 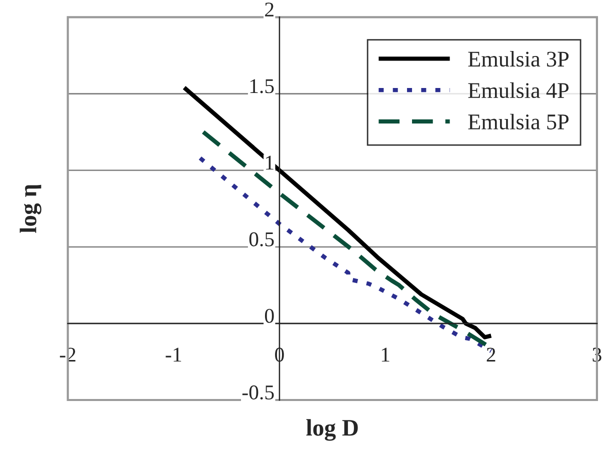 I want to click on x-tick-label: -1, so click(x=174, y=355).